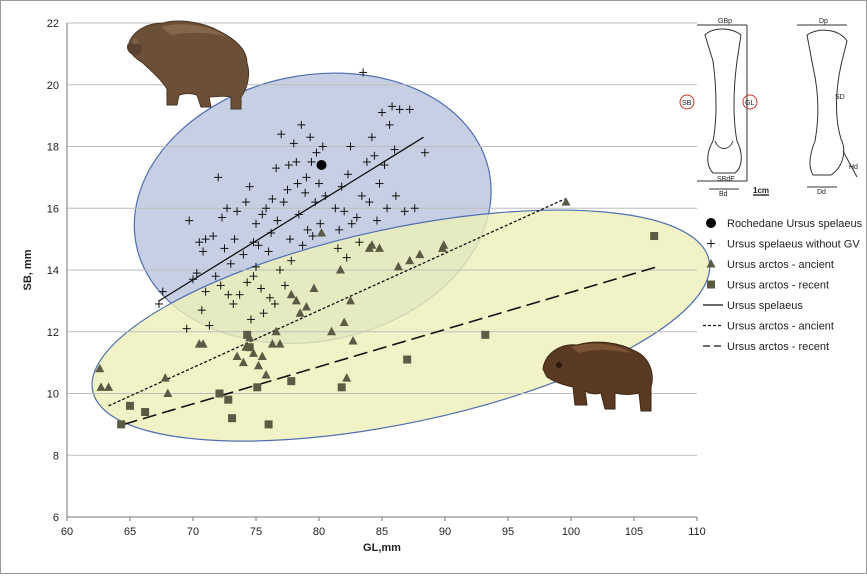 The image size is (867, 578). I want to click on bone-label-bd: Bd, so click(723, 194).